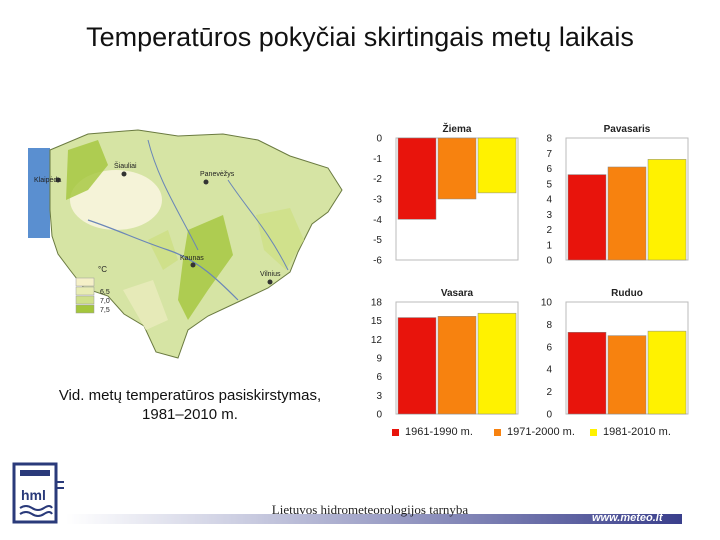 This screenshot has width=720, height=540. I want to click on cool-zone-south, so click(145, 305).